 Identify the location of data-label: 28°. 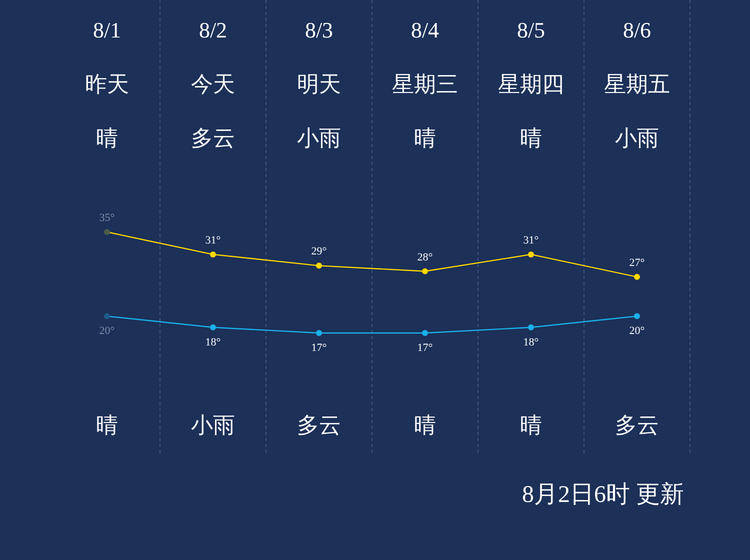
(425, 257).